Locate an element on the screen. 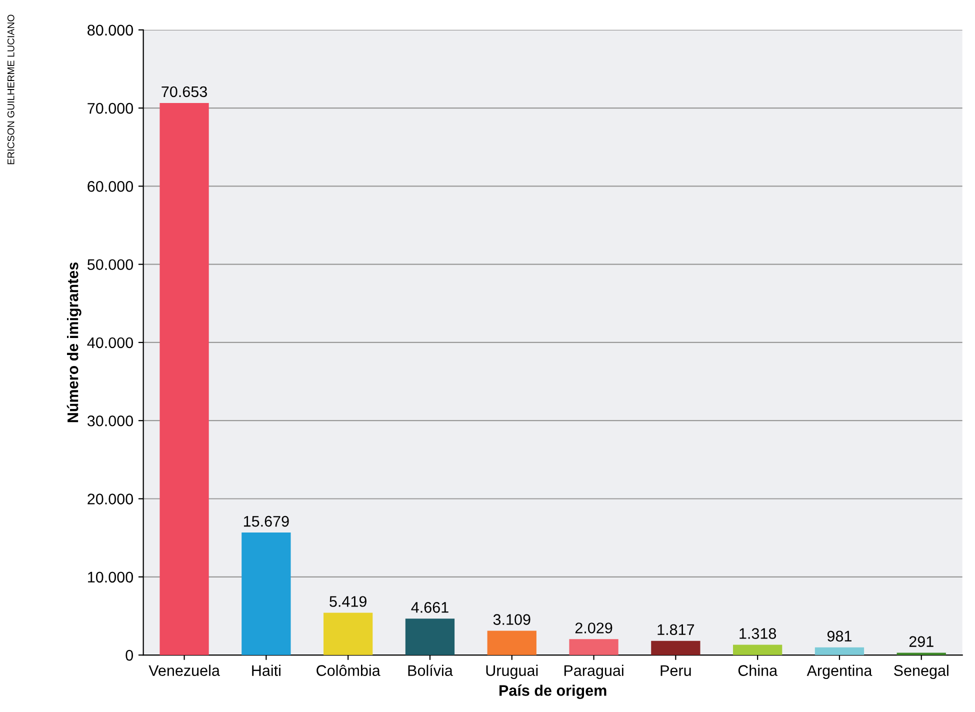 The height and width of the screenshot is (712, 975). data-label: 4.661 is located at coordinates (429, 607).